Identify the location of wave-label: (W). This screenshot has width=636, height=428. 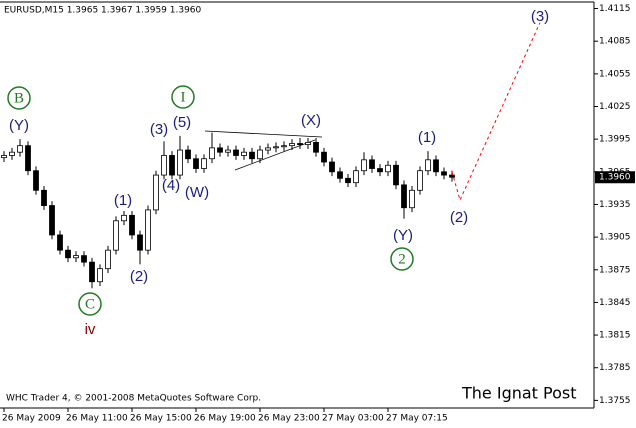
(197, 192).